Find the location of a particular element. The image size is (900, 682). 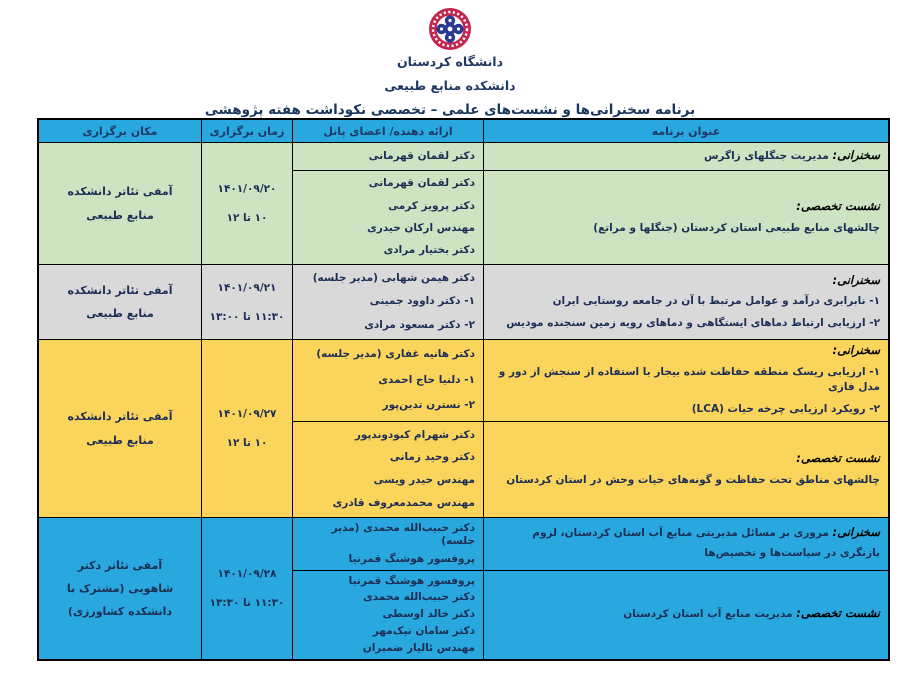

university-logo is located at coordinates (450, 29).